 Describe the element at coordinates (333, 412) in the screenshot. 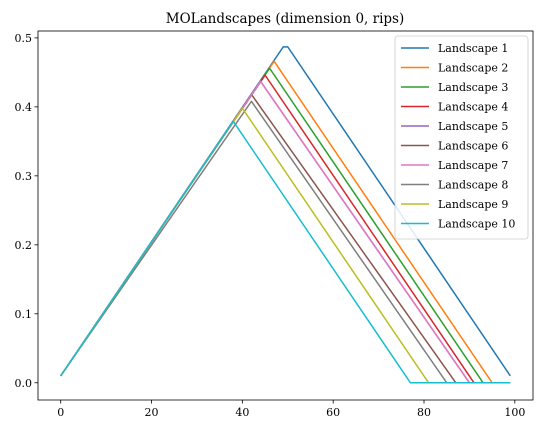

I see `x-tick-label-60: 60` at that location.